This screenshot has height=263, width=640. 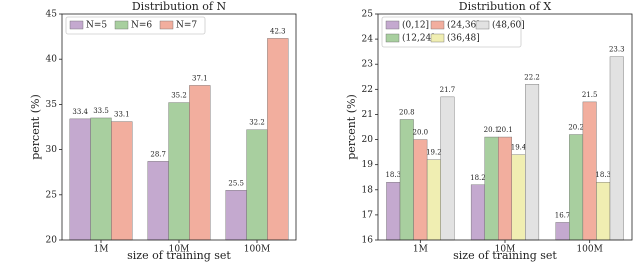 What do you see at coordinates (367, 90) in the screenshot?
I see `y-tick-label: 22` at bounding box center [367, 90].